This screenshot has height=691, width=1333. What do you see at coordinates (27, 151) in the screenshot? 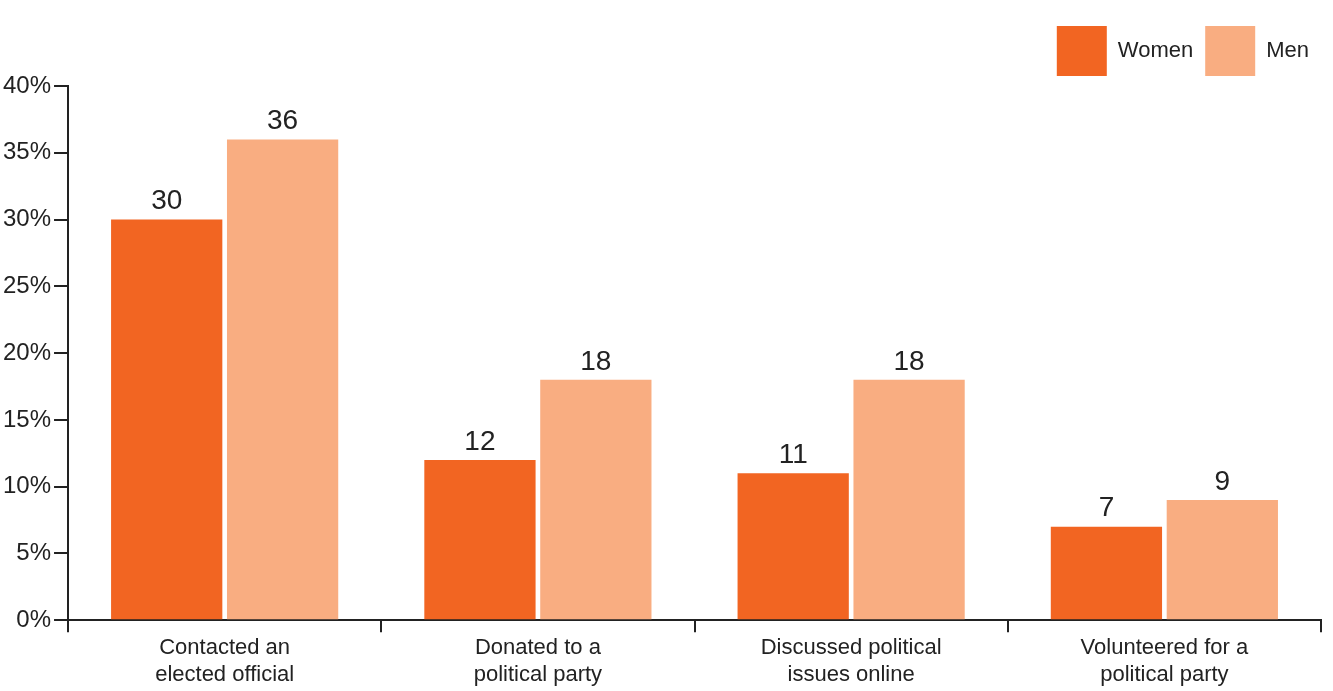
I see `y-tick-label: 35%` at bounding box center [27, 151].